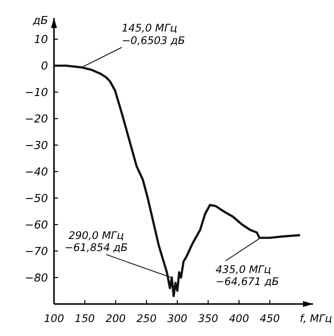 This screenshot has height=336, width=334. Describe the element at coordinates (208, 319) in the screenshot. I see `x-tick-label: 350` at that location.